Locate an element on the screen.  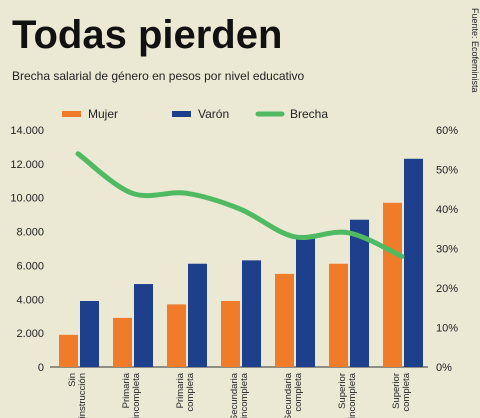
category-label: Secundariaincompleta is located at coordinates (239, 395).